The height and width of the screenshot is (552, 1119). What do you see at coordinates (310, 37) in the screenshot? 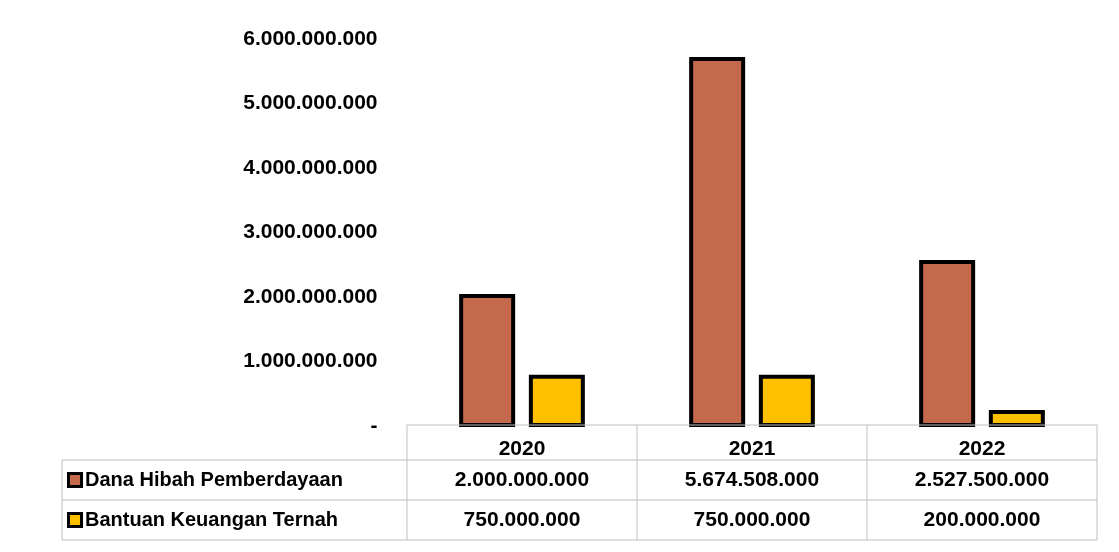
I see `y-tick-label: 6.000.000.000` at bounding box center [310, 37].